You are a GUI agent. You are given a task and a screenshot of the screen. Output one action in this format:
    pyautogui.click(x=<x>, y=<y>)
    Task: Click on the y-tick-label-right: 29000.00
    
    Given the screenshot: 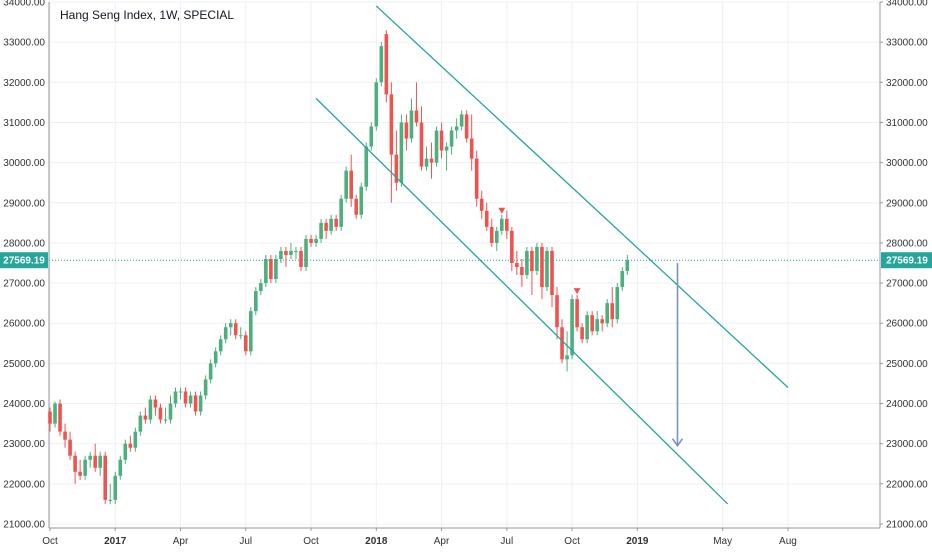 What is the action you would take?
    pyautogui.click(x=907, y=203)
    